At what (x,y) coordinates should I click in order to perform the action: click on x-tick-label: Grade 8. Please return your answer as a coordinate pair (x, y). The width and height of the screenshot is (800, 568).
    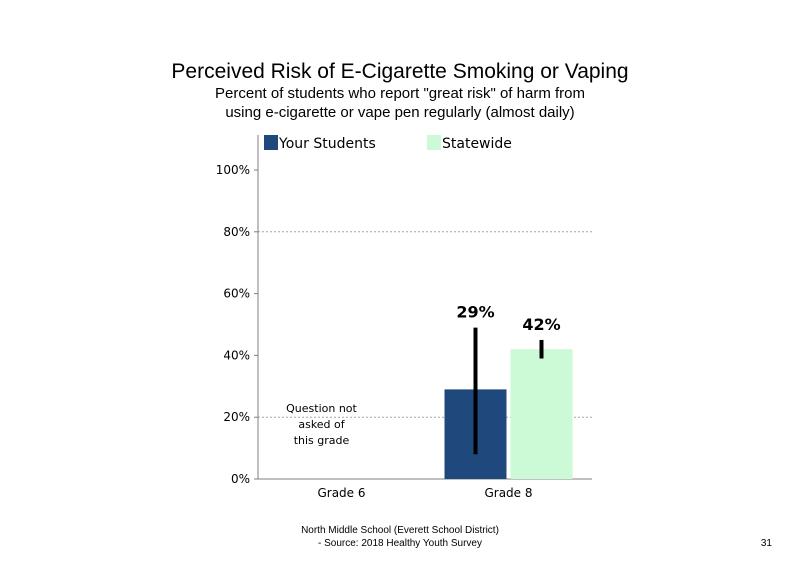
    Looking at the image, I should click on (508, 493).